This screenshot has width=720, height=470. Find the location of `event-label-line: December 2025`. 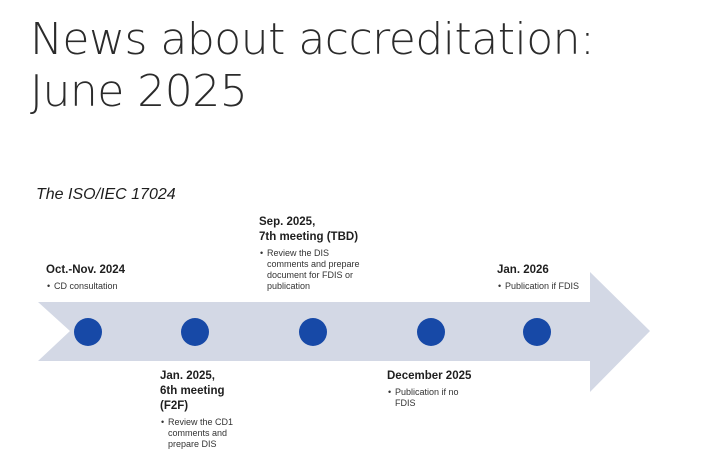

event-label-line: December 2025 is located at coordinates (429, 376).